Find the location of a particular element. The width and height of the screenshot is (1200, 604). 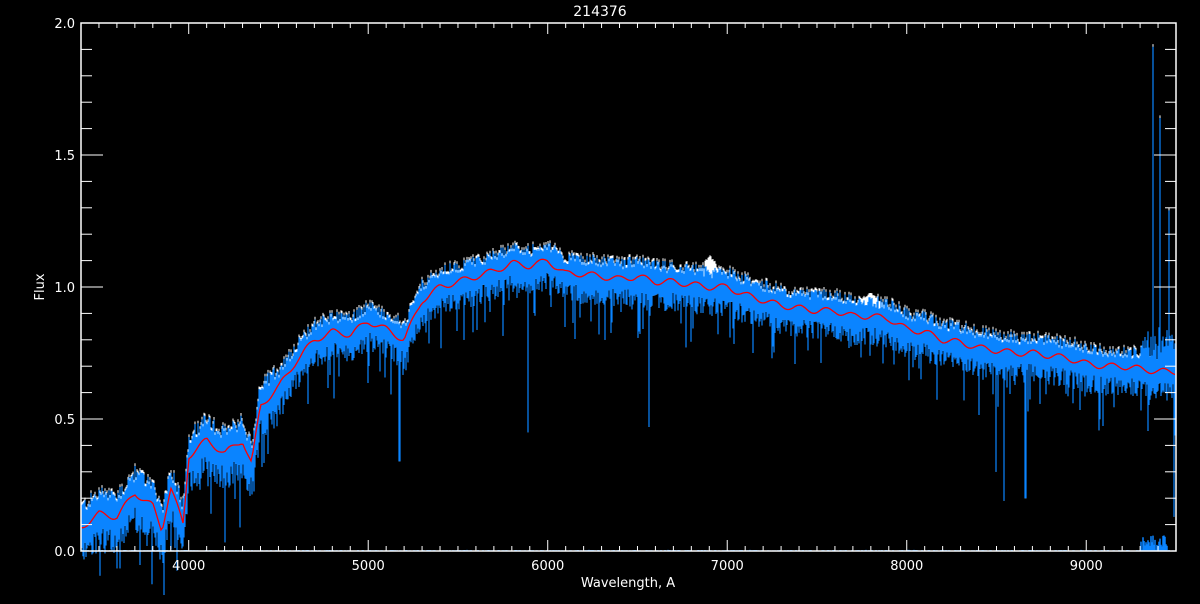

y-tick-label: 2.0 is located at coordinates (64, 24).